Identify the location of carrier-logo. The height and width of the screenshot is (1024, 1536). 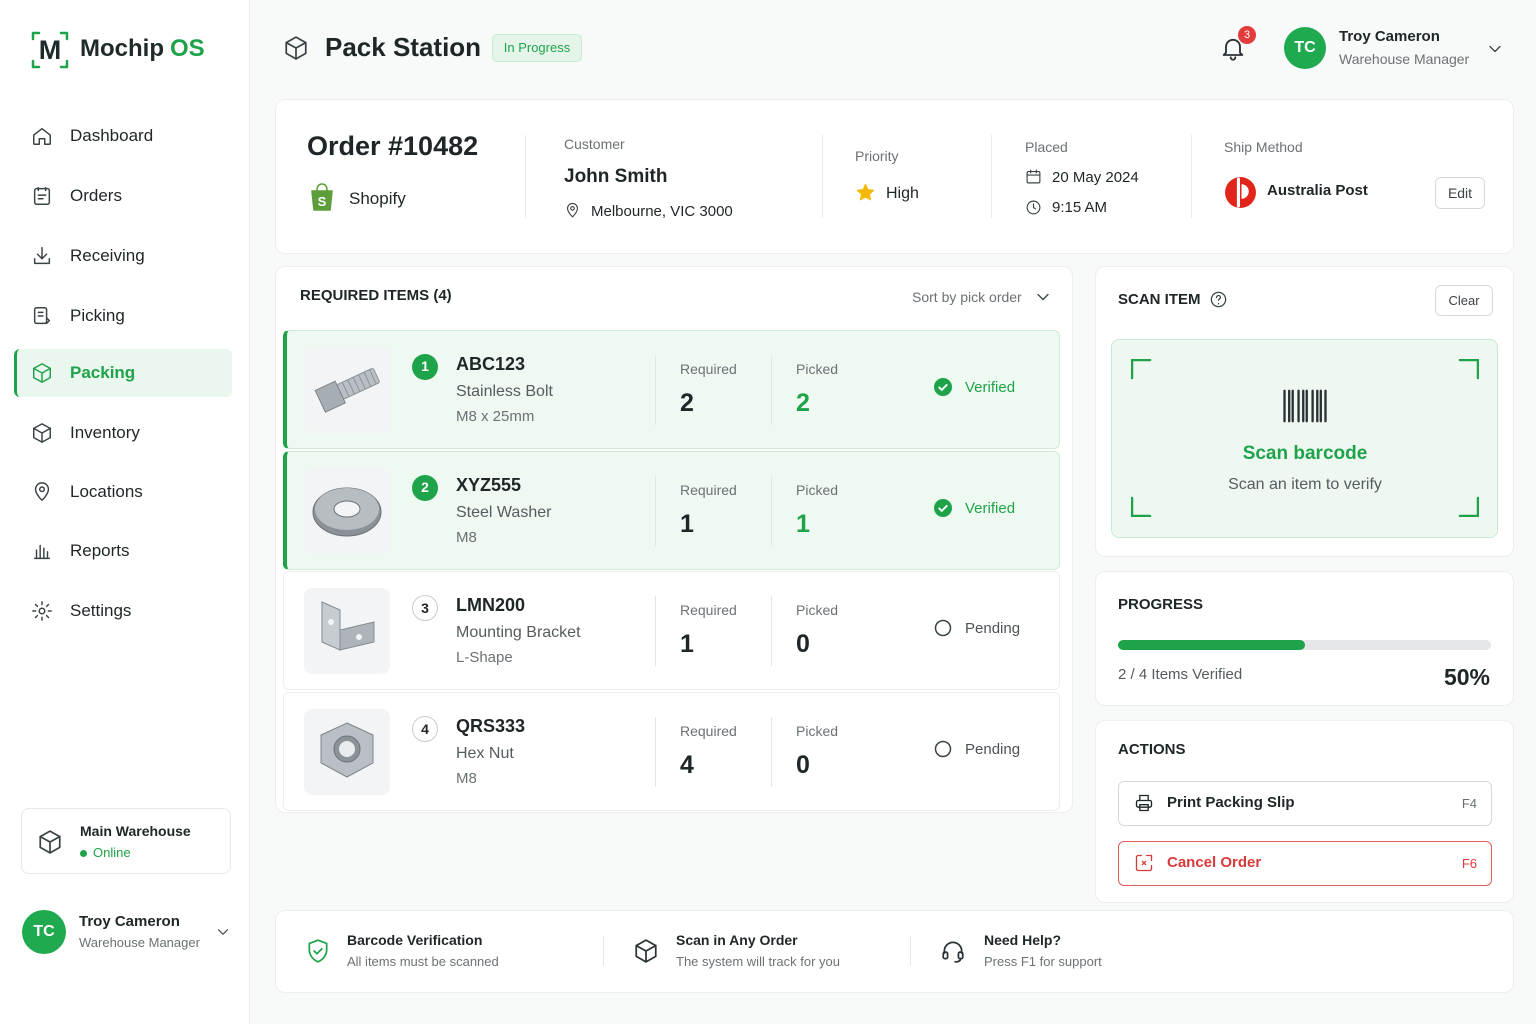
(1240, 192).